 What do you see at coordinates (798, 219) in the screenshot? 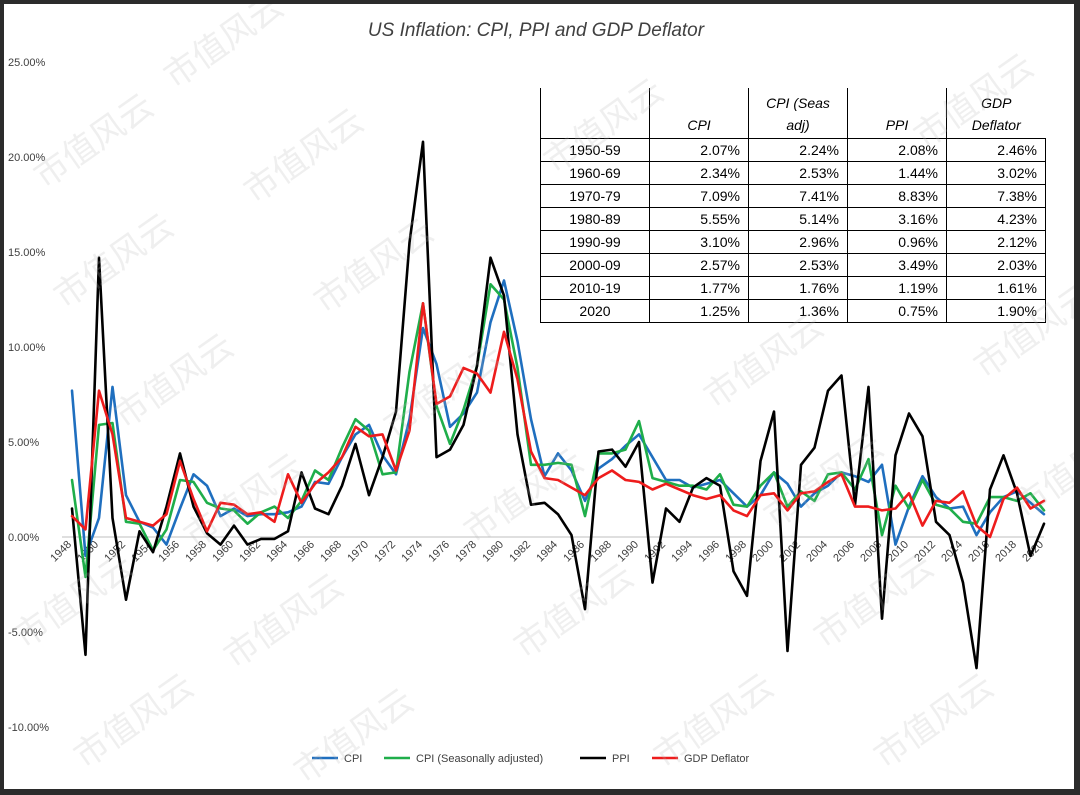
I see `table-cell-cpi-sa: 5.14%` at bounding box center [798, 219].